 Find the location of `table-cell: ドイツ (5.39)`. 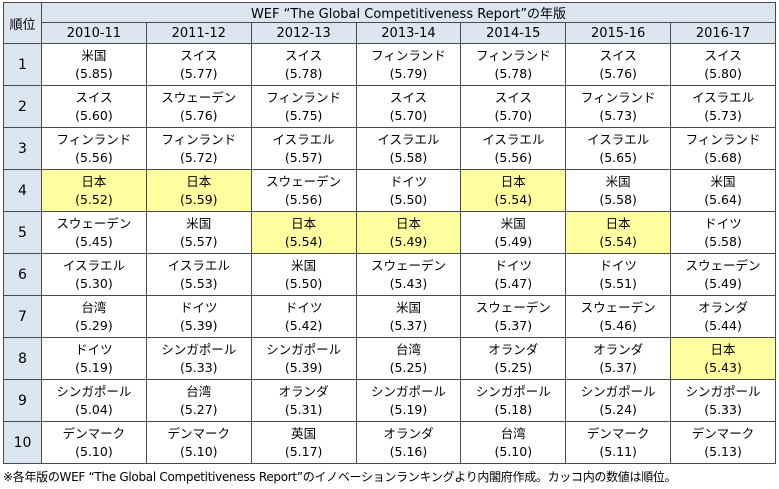

table-cell: ドイツ (5.39) is located at coordinates (198, 316).